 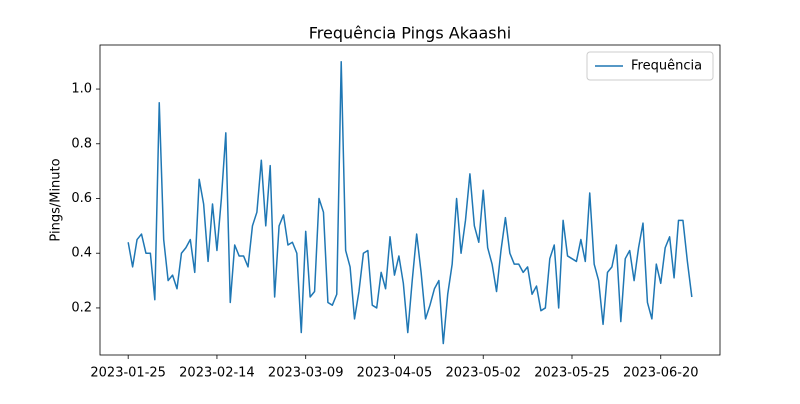 What do you see at coordinates (81, 198) in the screenshot?
I see `y-tick-label: 0.6` at bounding box center [81, 198].